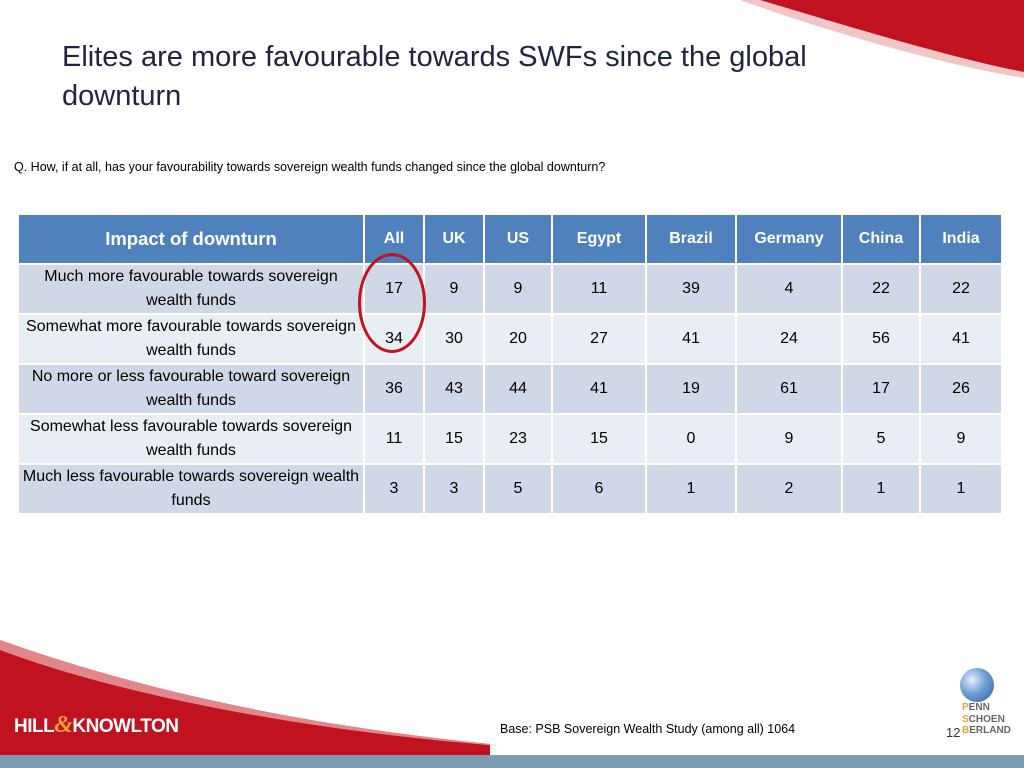 The image size is (1024, 768). What do you see at coordinates (881, 389) in the screenshot?
I see `value-cell: 17` at bounding box center [881, 389].